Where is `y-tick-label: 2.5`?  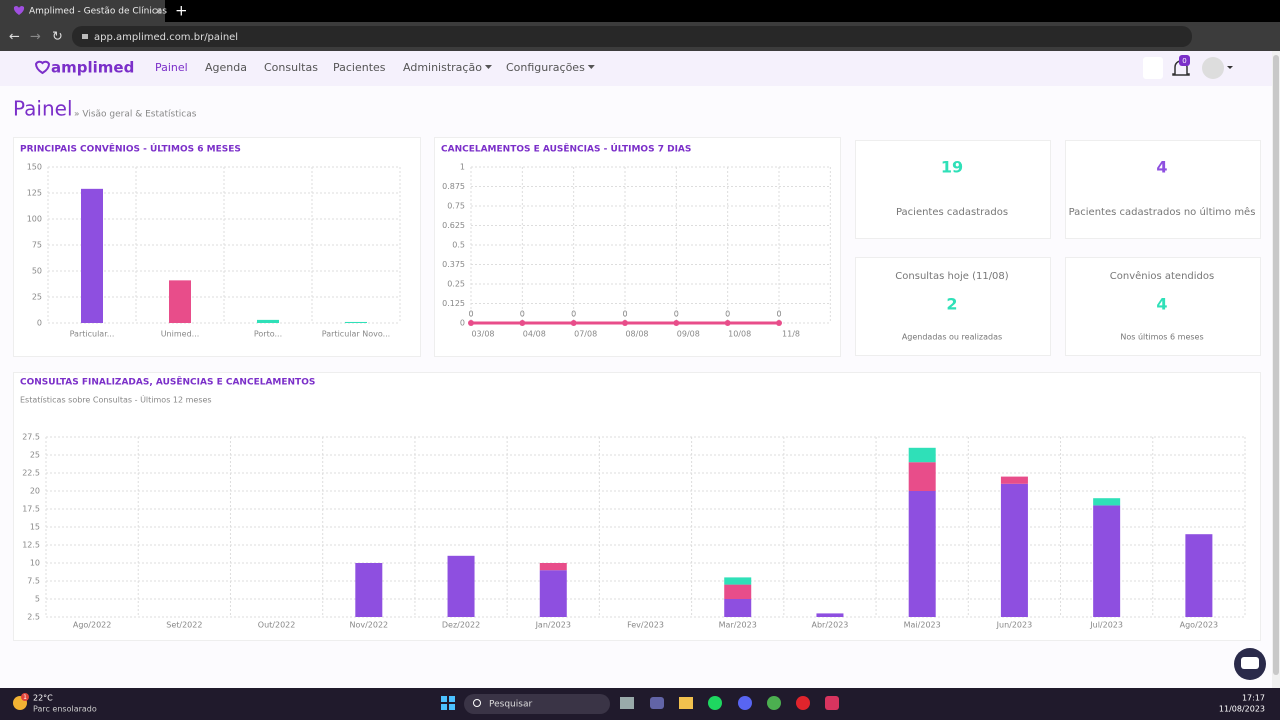
y-tick-label: 2.5 is located at coordinates (33, 617).